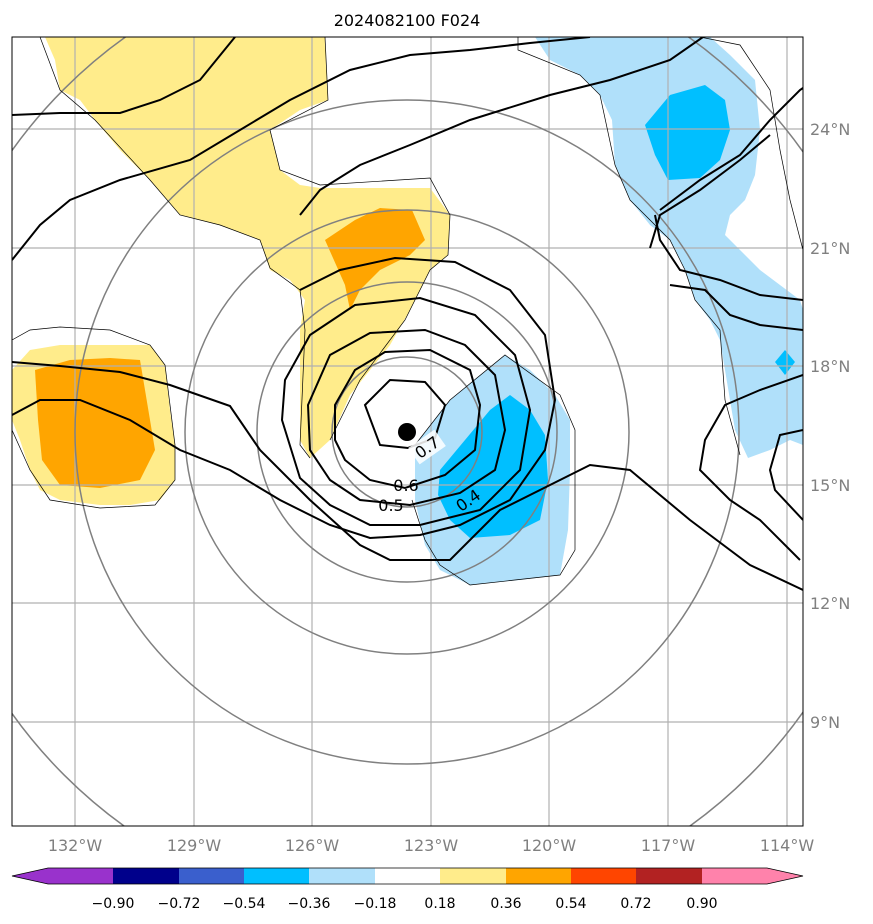  I want to click on colorbar-tick: 0.72, so click(635, 904).